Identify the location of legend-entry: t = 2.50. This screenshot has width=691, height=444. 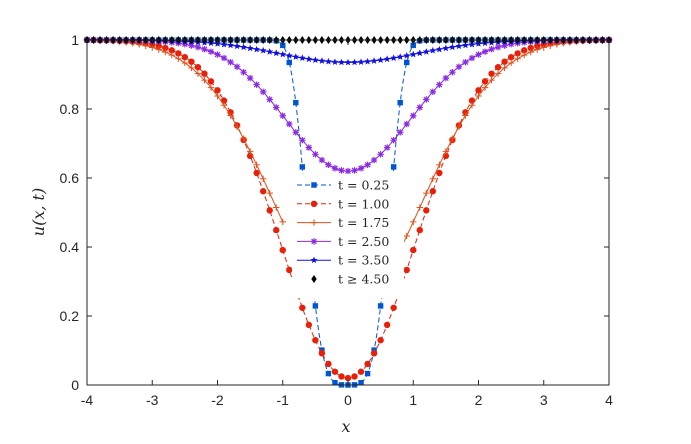
(343, 241).